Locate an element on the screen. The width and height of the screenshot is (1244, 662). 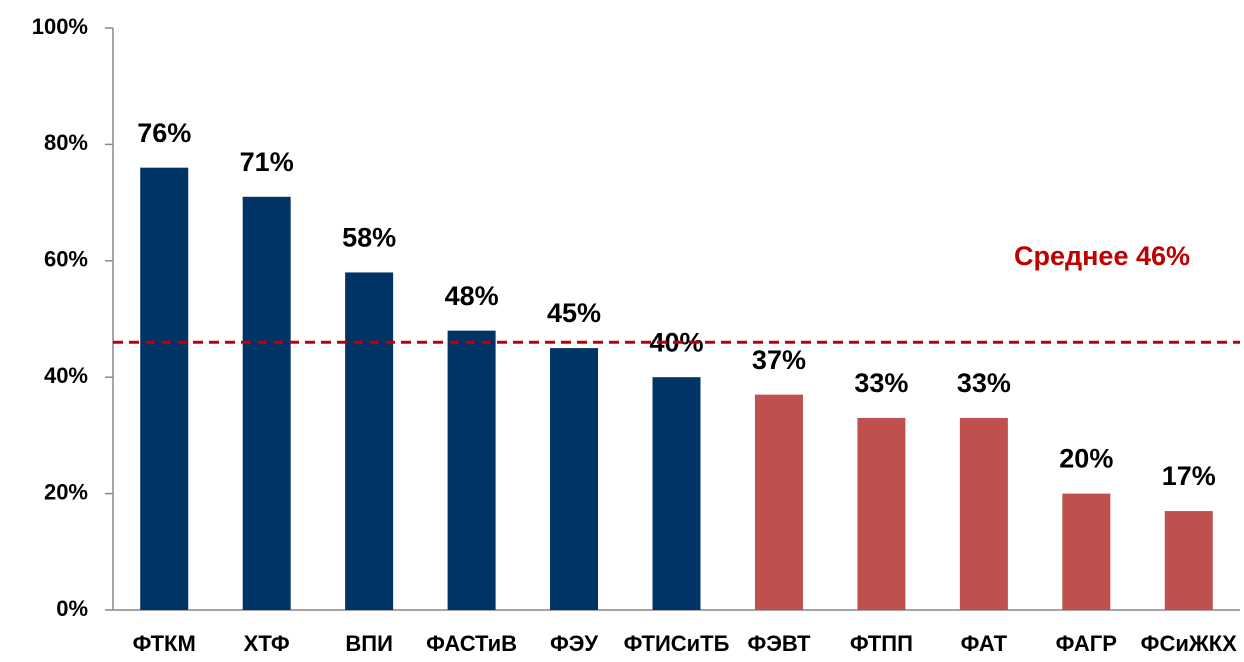
data-label: 17% is located at coordinates (1189, 476).